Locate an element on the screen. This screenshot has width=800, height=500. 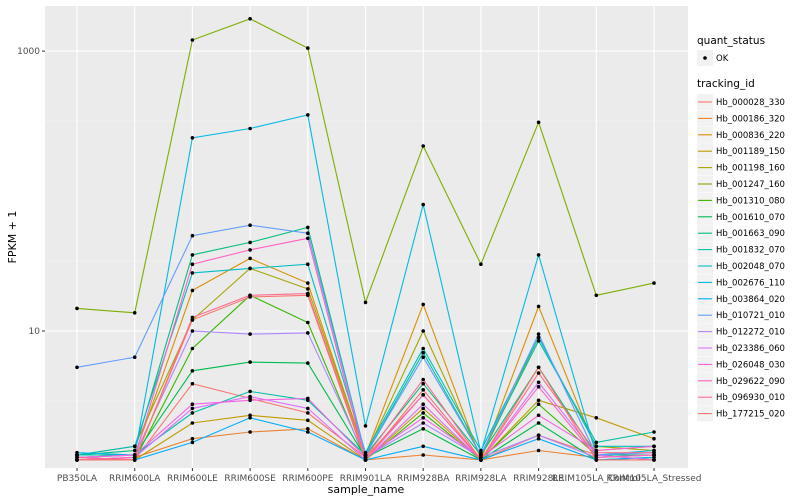
legend-quant-label-0: OK is located at coordinates (722, 59).